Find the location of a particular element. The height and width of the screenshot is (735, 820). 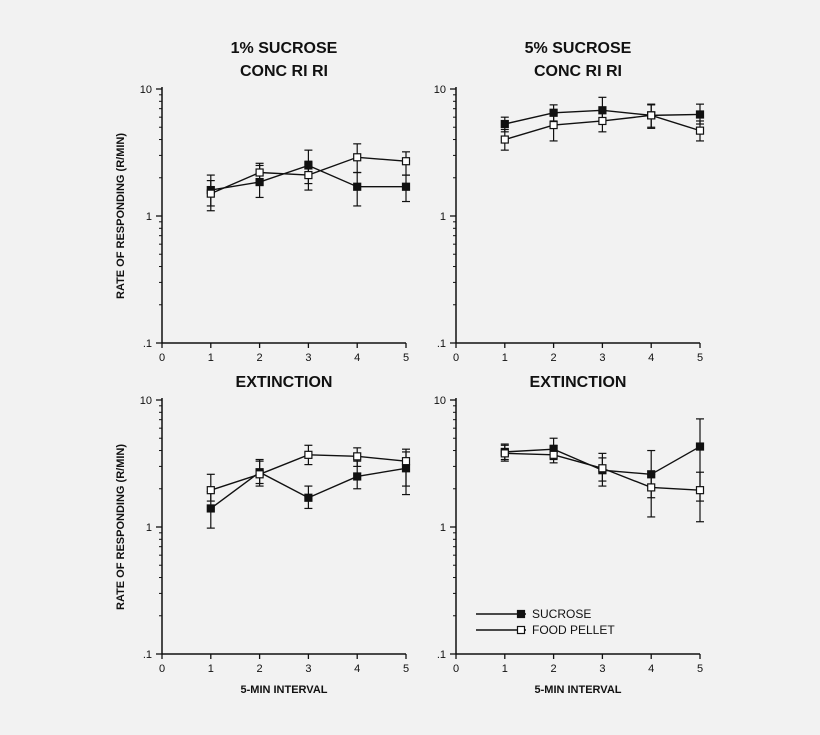

legend-entry: SUCROSE is located at coordinates (561, 614).